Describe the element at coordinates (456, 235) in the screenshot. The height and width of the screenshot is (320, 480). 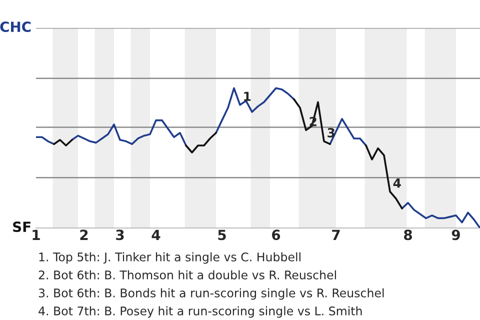
I see `x-tick-label: 9` at that location.